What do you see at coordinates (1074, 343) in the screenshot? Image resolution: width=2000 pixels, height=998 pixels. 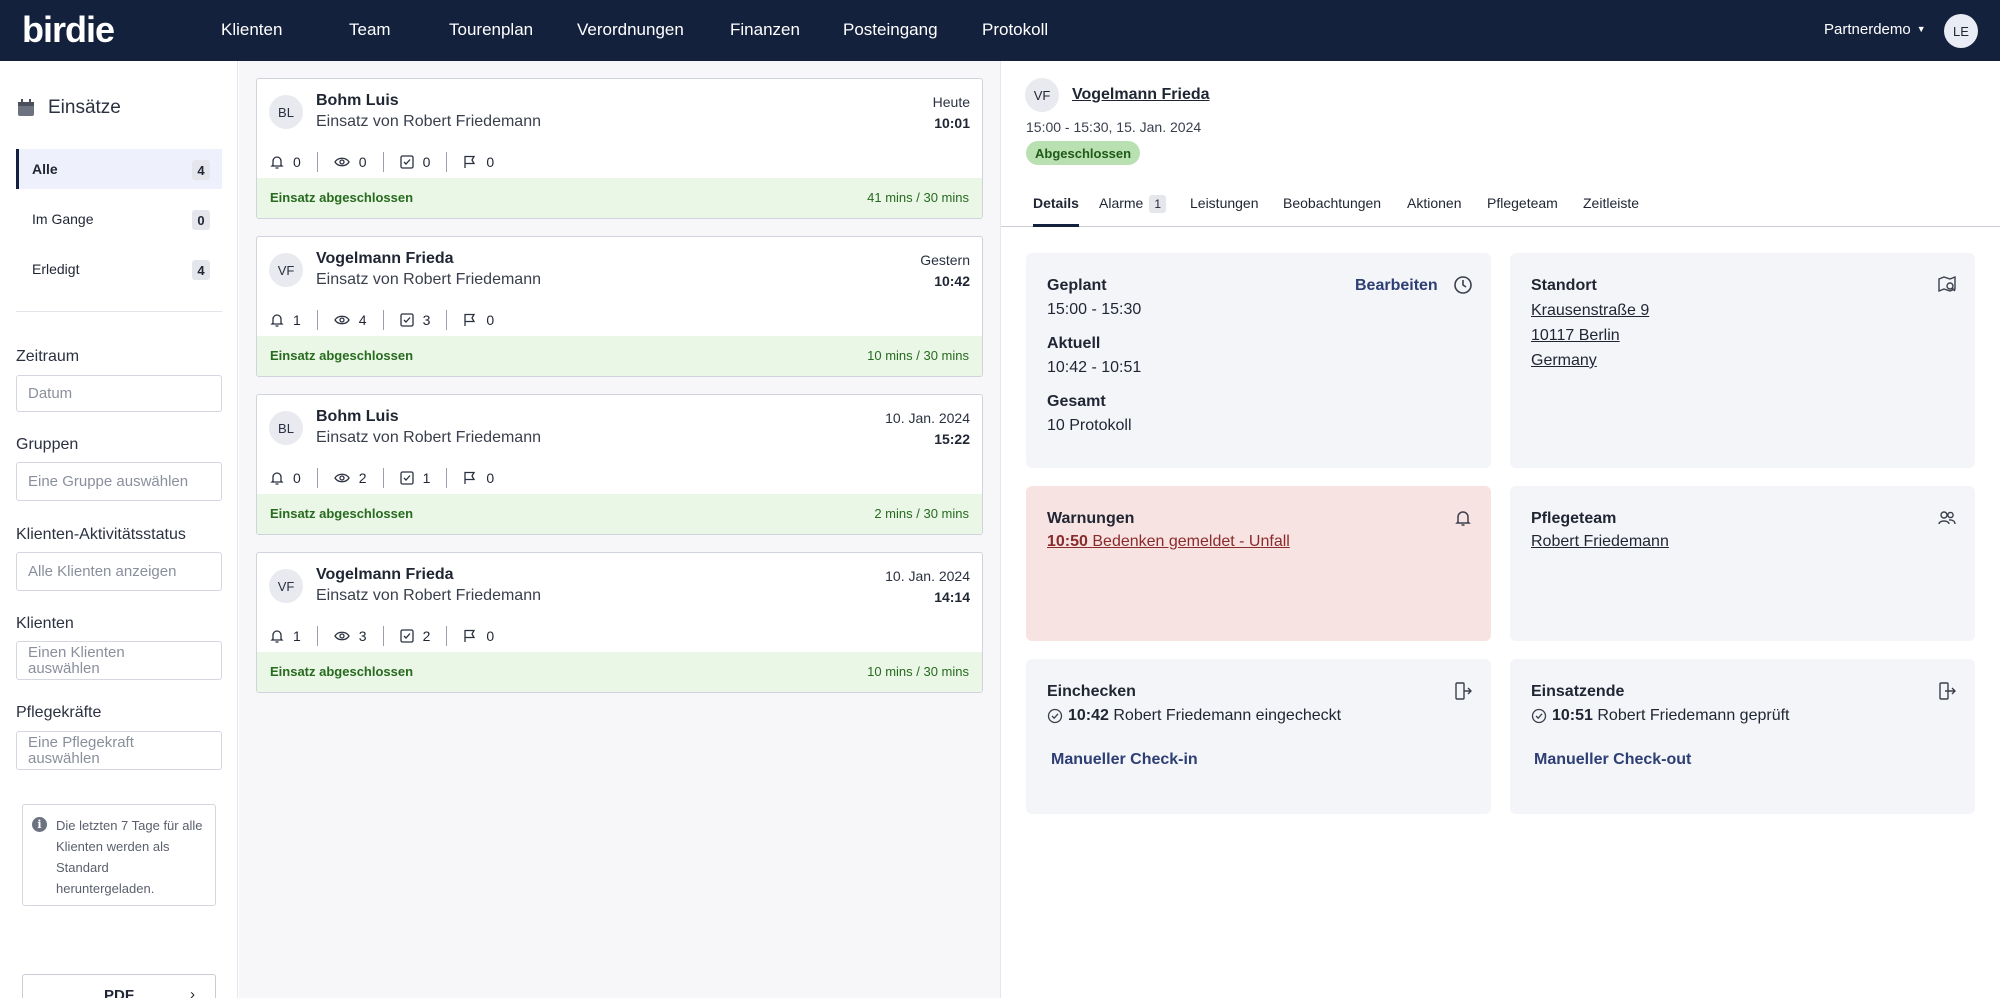 I see `aktuell-label: Aktuell` at bounding box center [1074, 343].